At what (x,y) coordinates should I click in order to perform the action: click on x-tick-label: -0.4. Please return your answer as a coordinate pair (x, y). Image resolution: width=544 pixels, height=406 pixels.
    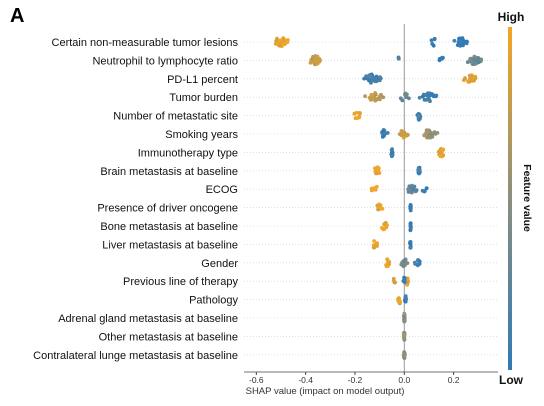
    Looking at the image, I should click on (305, 380).